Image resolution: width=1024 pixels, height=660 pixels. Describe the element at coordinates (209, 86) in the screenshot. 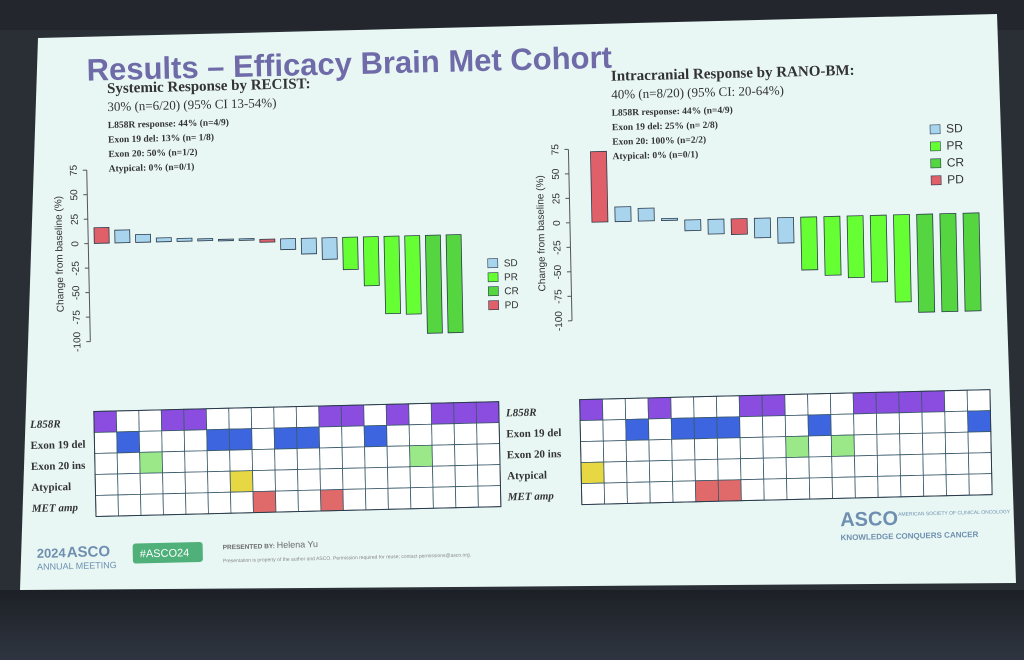

I see `chart-title: Systemic Response by RECIST:` at that location.